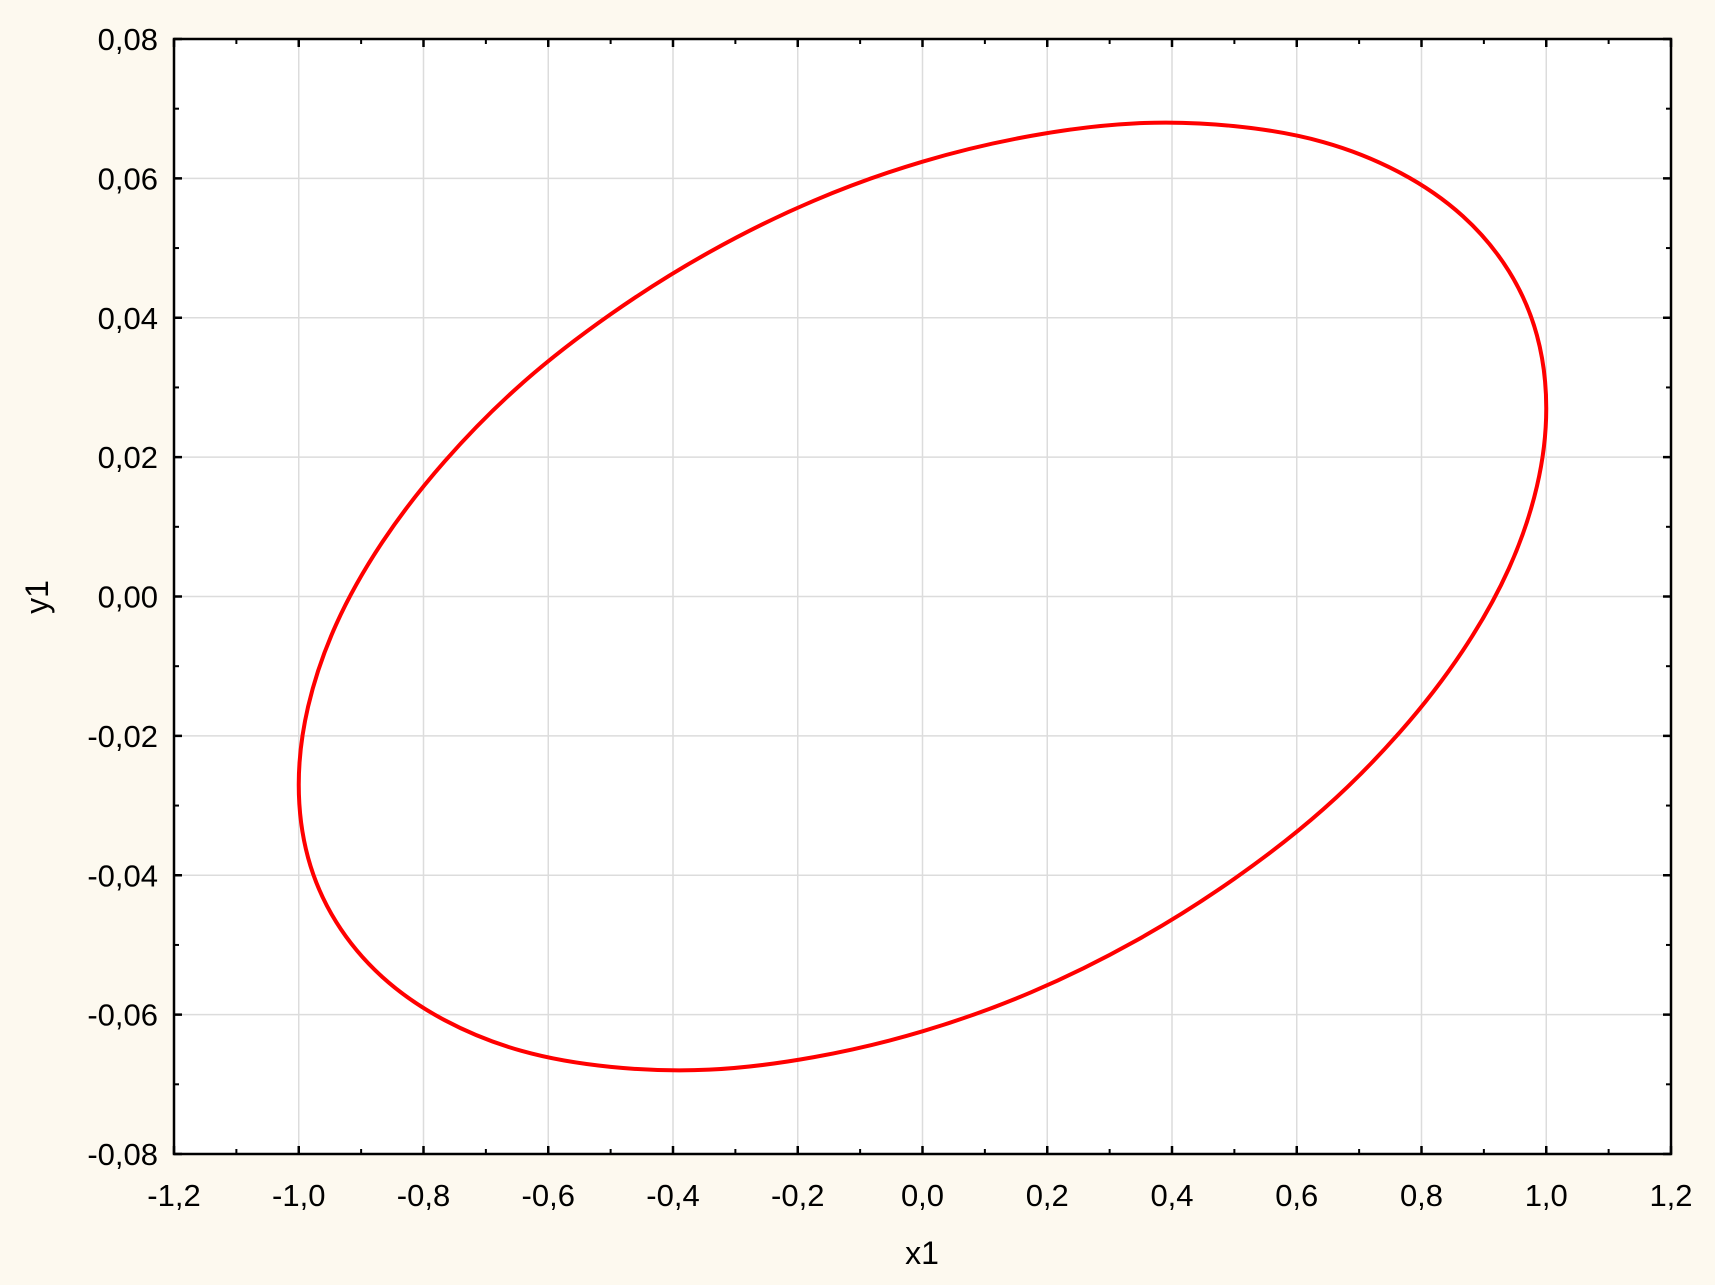  What do you see at coordinates (922, 1253) in the screenshot?
I see `x-axis-label: x1` at bounding box center [922, 1253].